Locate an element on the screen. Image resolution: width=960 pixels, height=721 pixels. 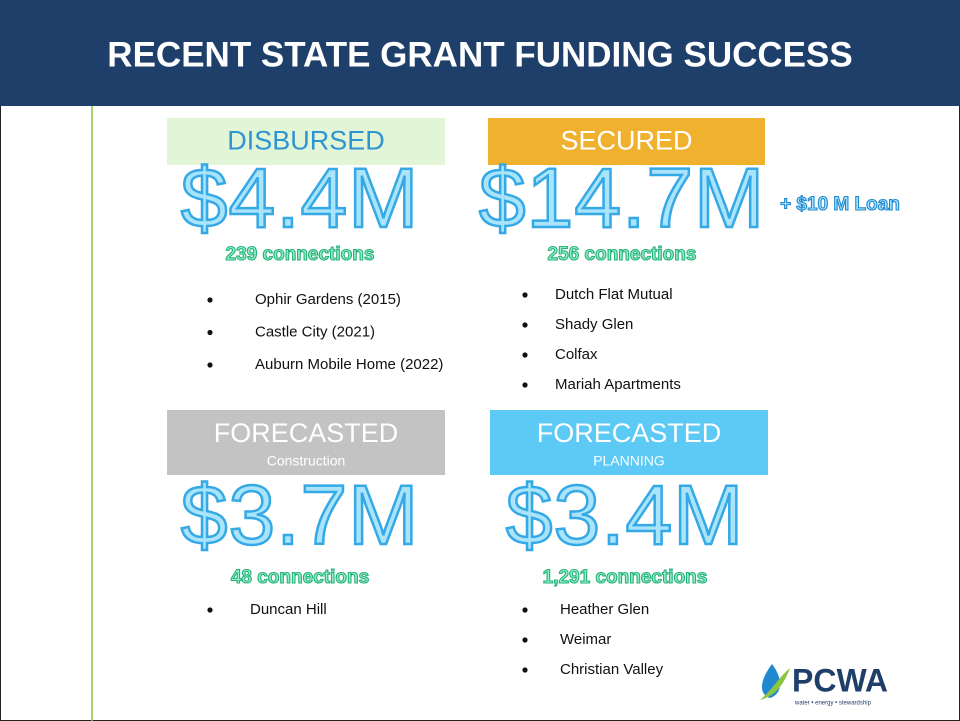
list-item: Shady Glen is located at coordinates (594, 324).